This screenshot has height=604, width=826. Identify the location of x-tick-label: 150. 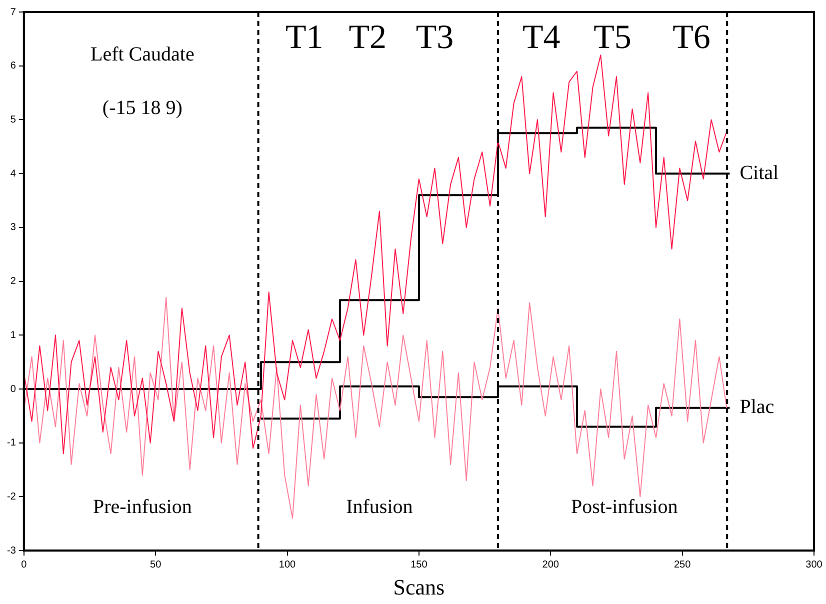
(419, 564).